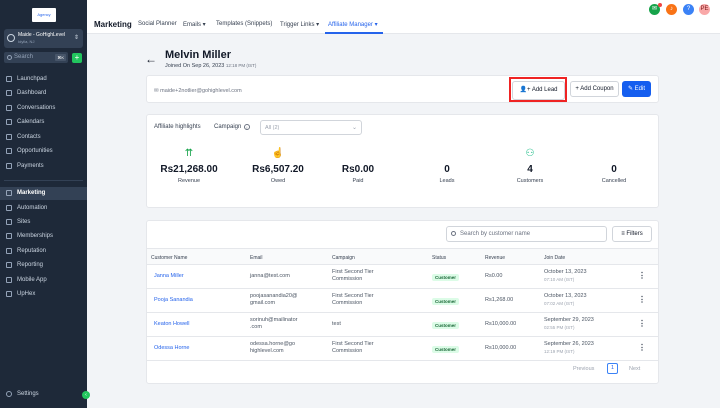 This screenshot has width=720, height=408. I want to click on sidebar-item-mobile-app: Mobile App, so click(43, 280).